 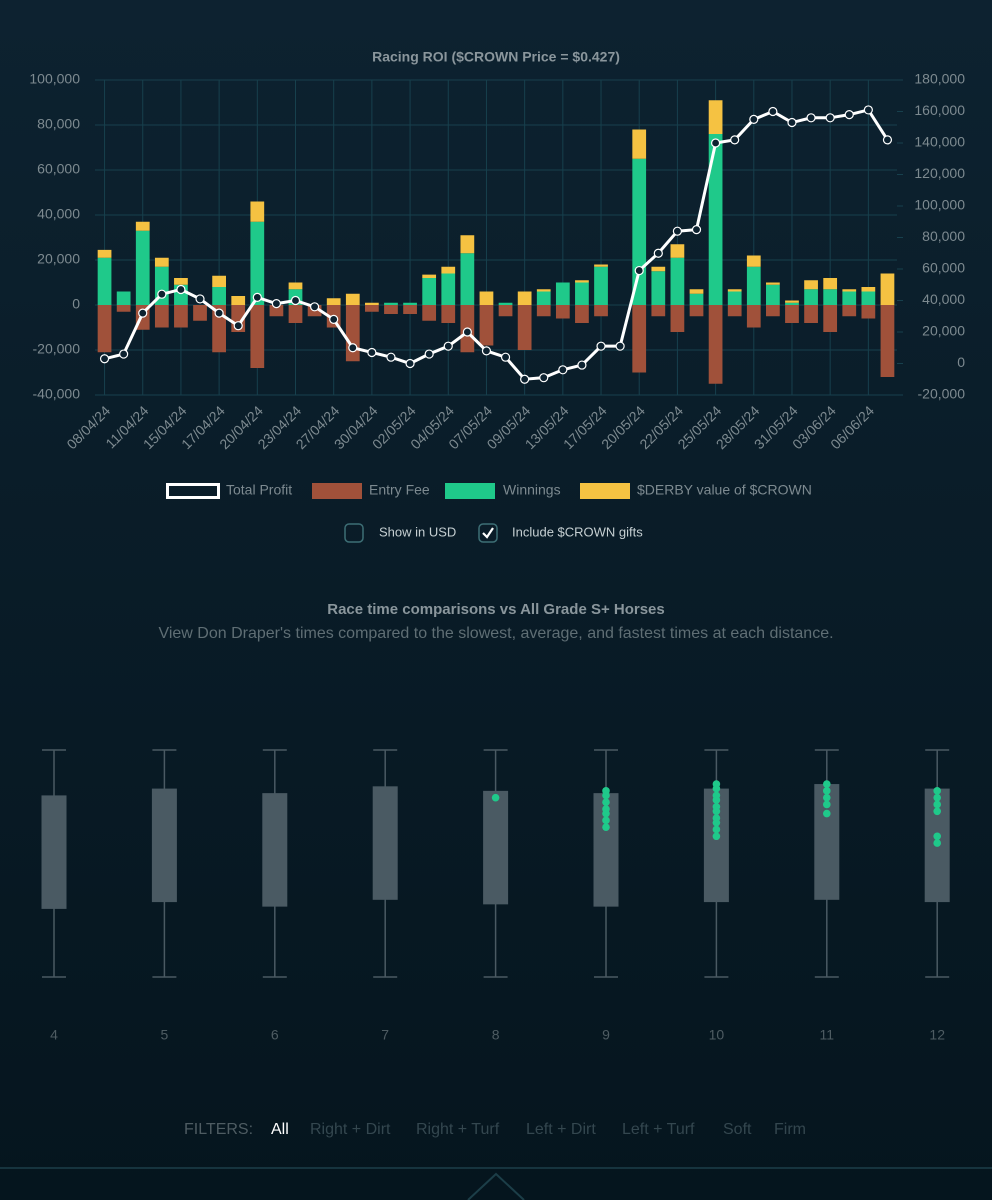 I want to click on x-tick-label: 10, so click(x=717, y=1035).